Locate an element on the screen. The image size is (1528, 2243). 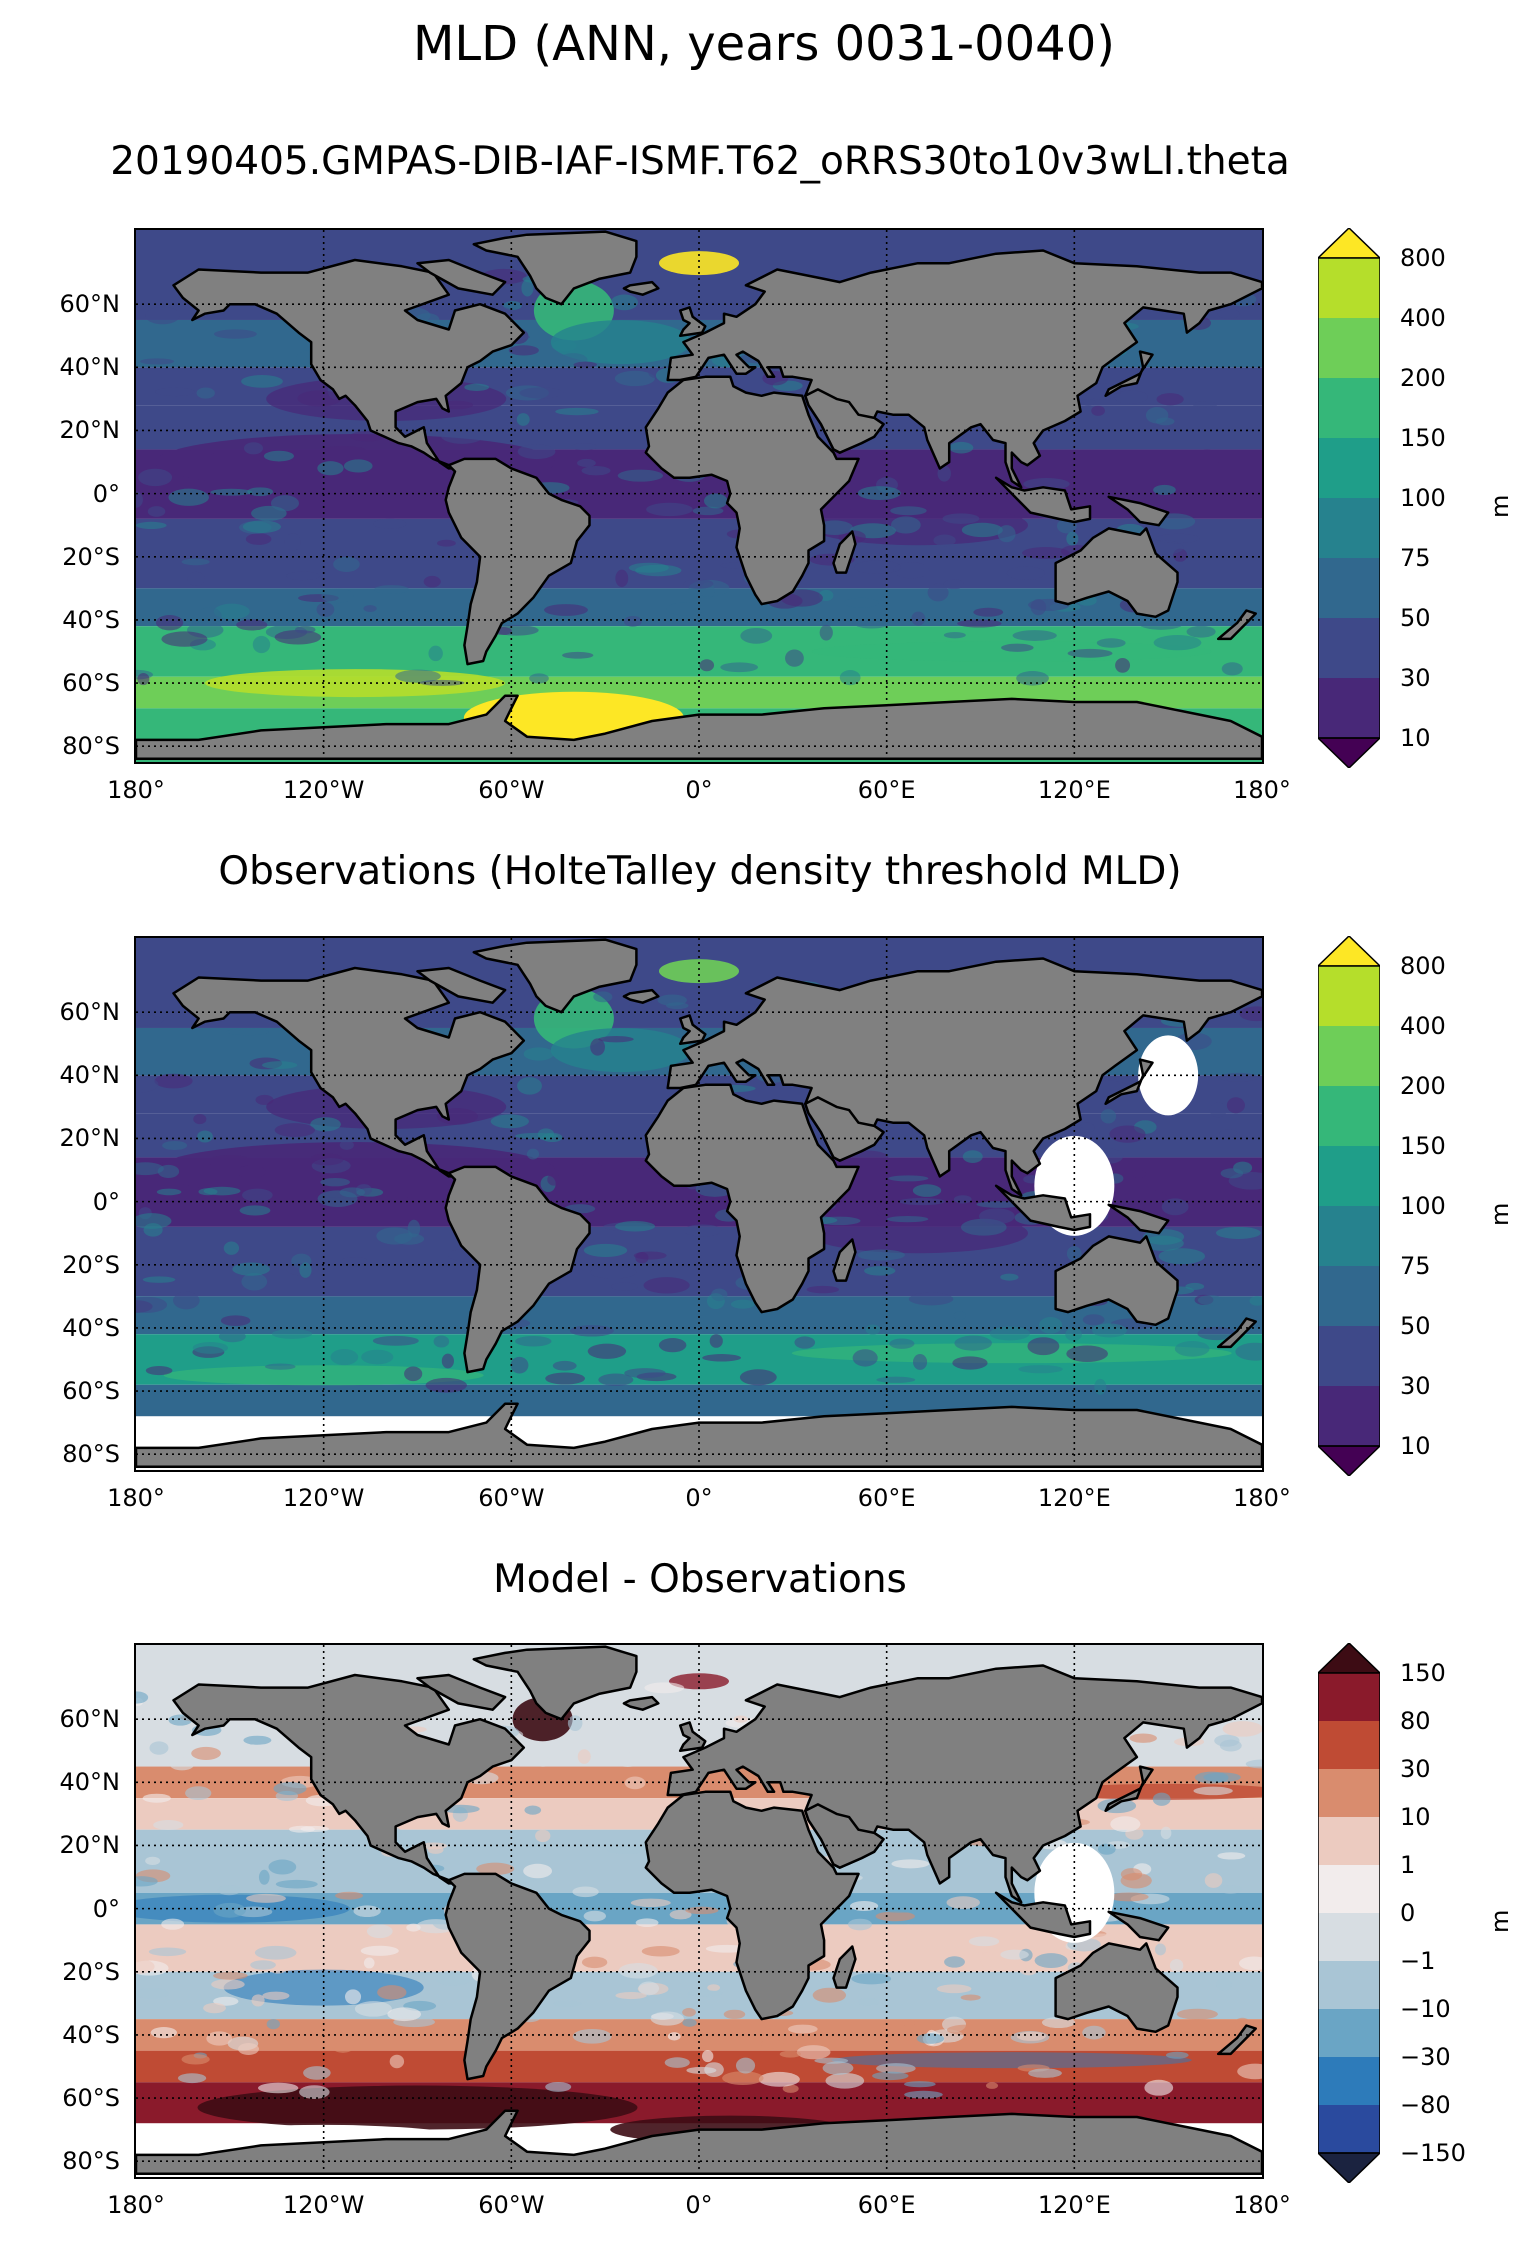
colorbar-tick-label: 80 is located at coordinates (1415, 1721).